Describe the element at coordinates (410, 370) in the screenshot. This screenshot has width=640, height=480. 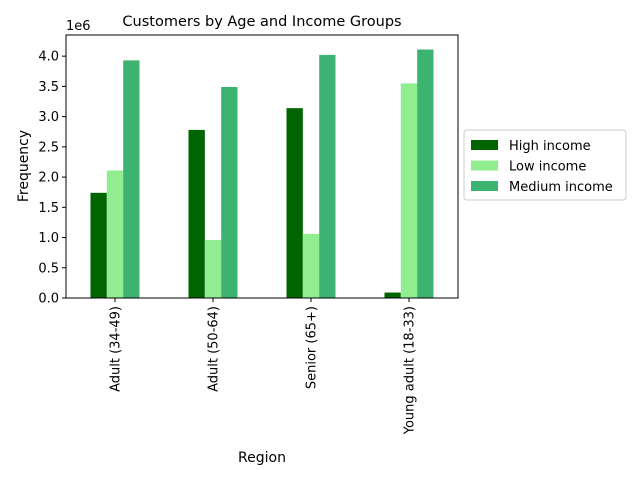
I see `x-tick-label: Young adult (18-33)` at that location.